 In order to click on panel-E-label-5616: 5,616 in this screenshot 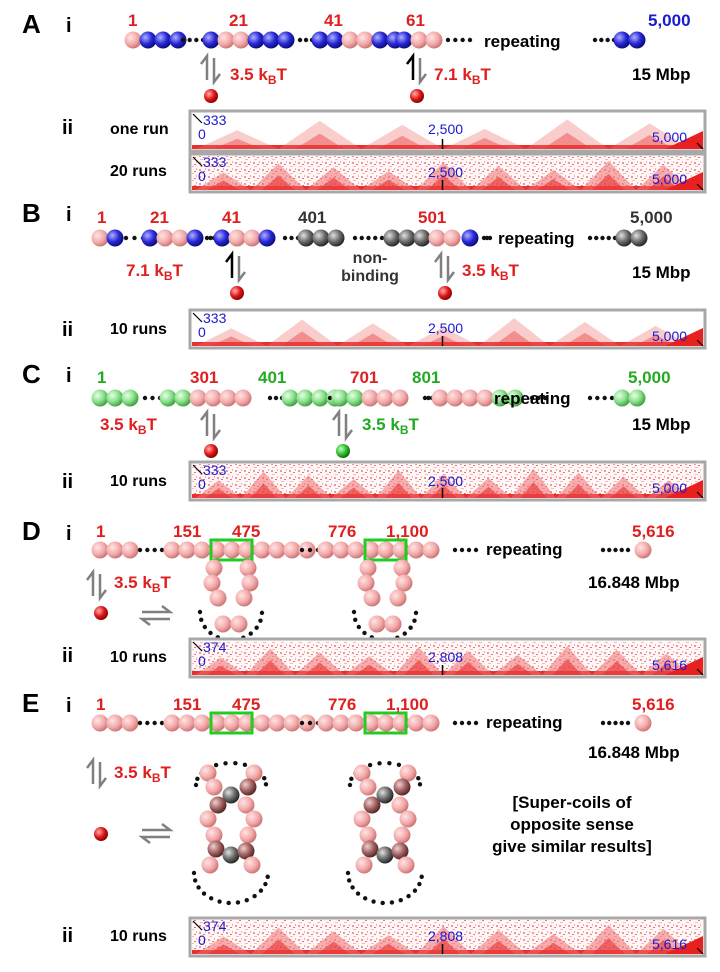, I will do `click(653, 704)`.